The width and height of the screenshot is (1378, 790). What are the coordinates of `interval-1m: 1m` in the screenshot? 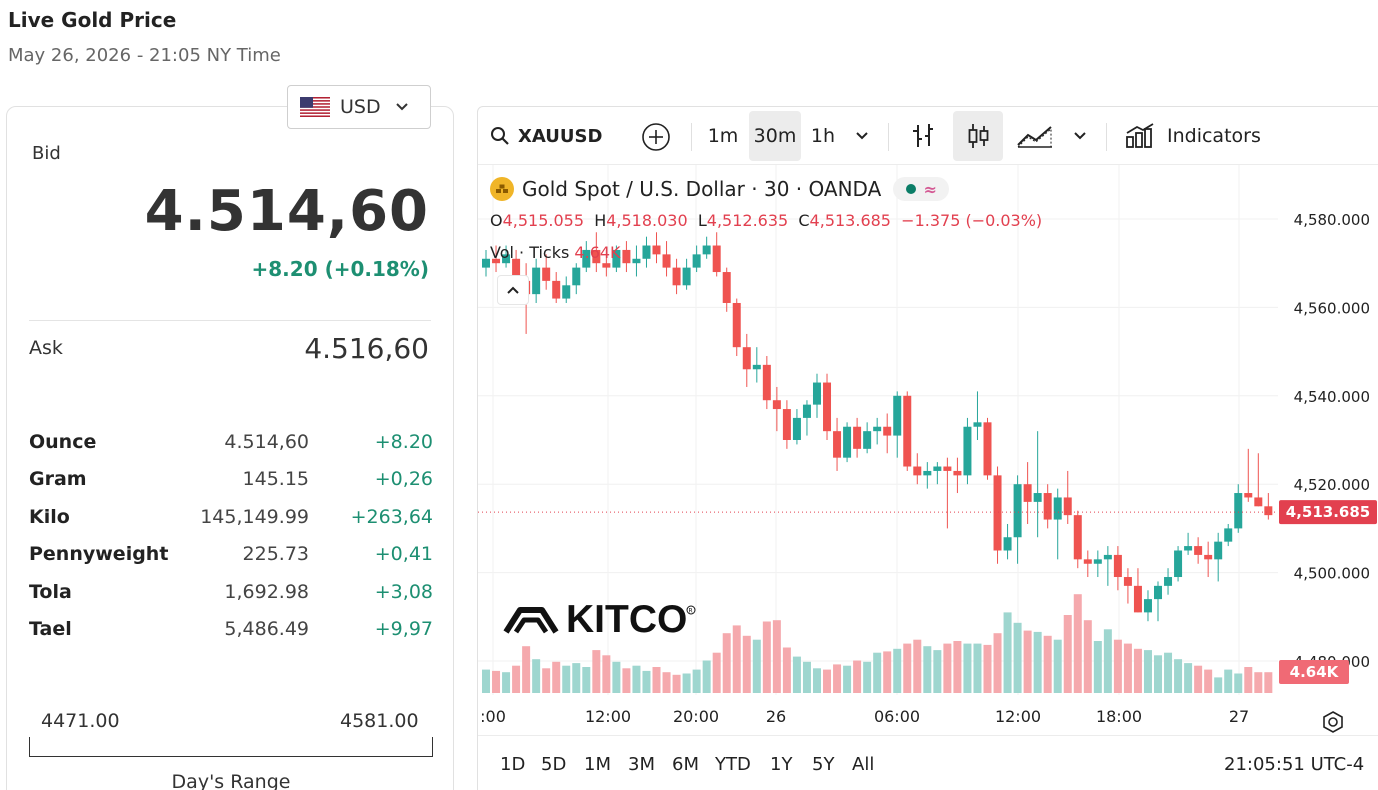 It's located at (723, 136).